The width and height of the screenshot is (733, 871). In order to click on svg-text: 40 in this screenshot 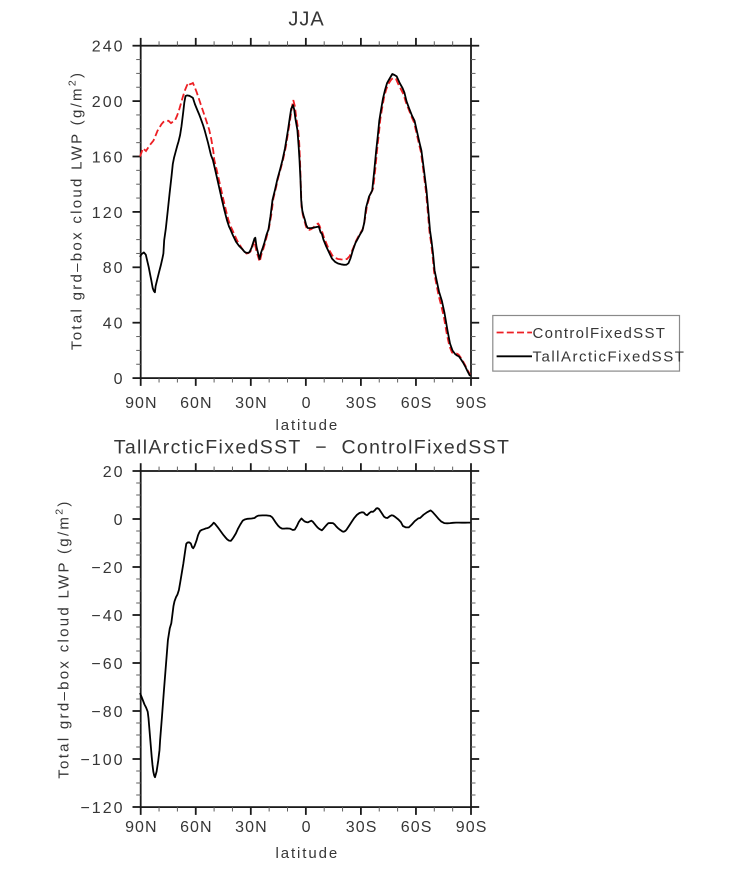, I will do `click(114, 324)`.